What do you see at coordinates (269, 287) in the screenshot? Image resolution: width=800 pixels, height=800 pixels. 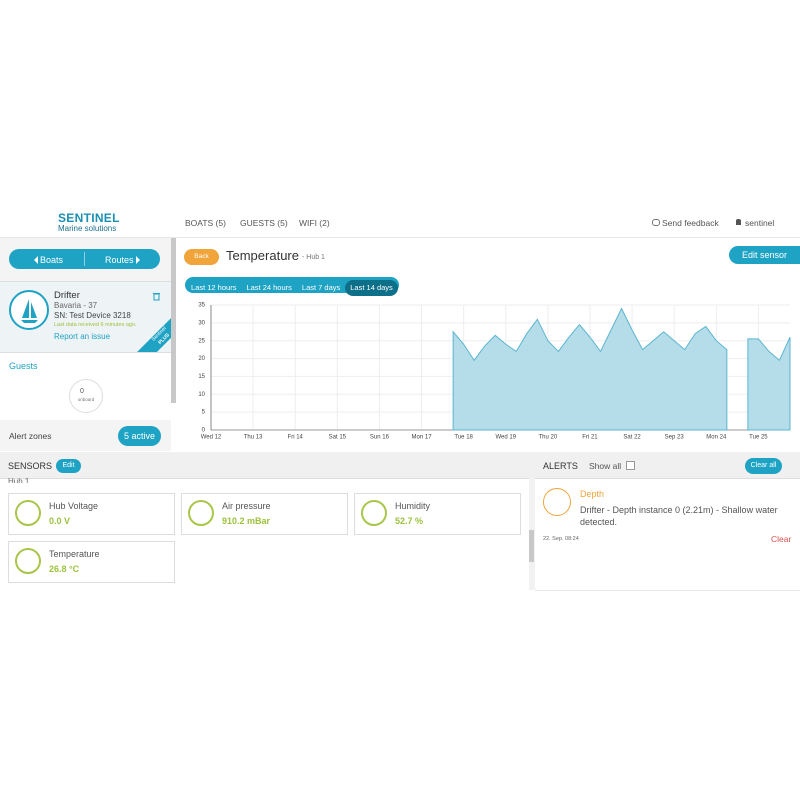 I see `range-button: Last 24 hours` at bounding box center [269, 287].